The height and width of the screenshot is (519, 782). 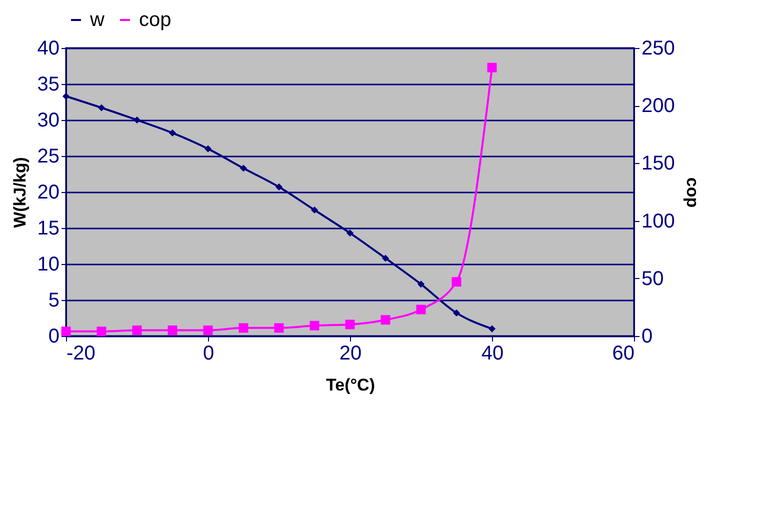 What do you see at coordinates (155, 20) in the screenshot?
I see `legend-label: cop` at bounding box center [155, 20].